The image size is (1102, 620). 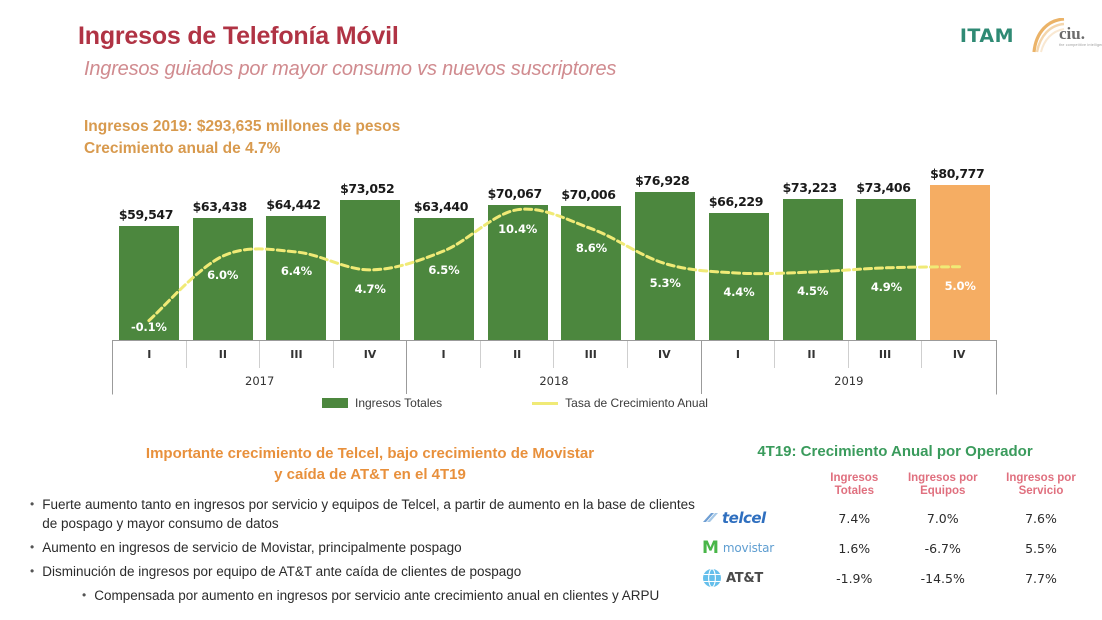 What do you see at coordinates (739, 292) in the screenshot?
I see `bar-growth-label: 4.4%` at bounding box center [739, 292].